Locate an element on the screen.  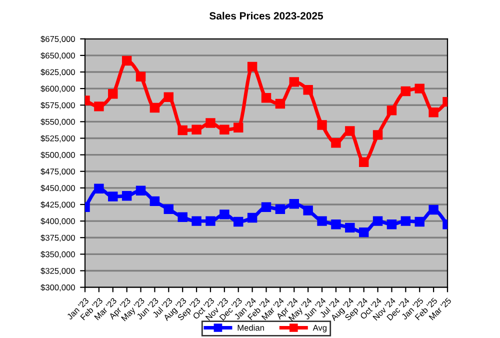
y-tick-label: $650,000 is located at coordinates (57, 56).